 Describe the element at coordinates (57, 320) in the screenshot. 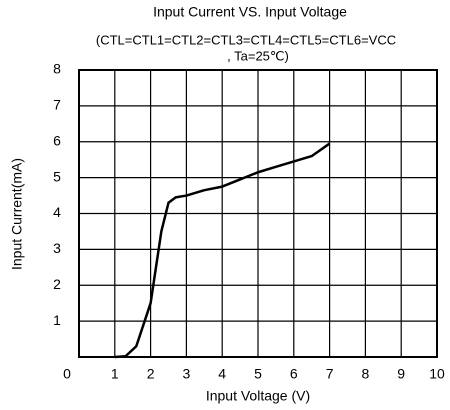

I see `y-tick-label: 1` at that location.